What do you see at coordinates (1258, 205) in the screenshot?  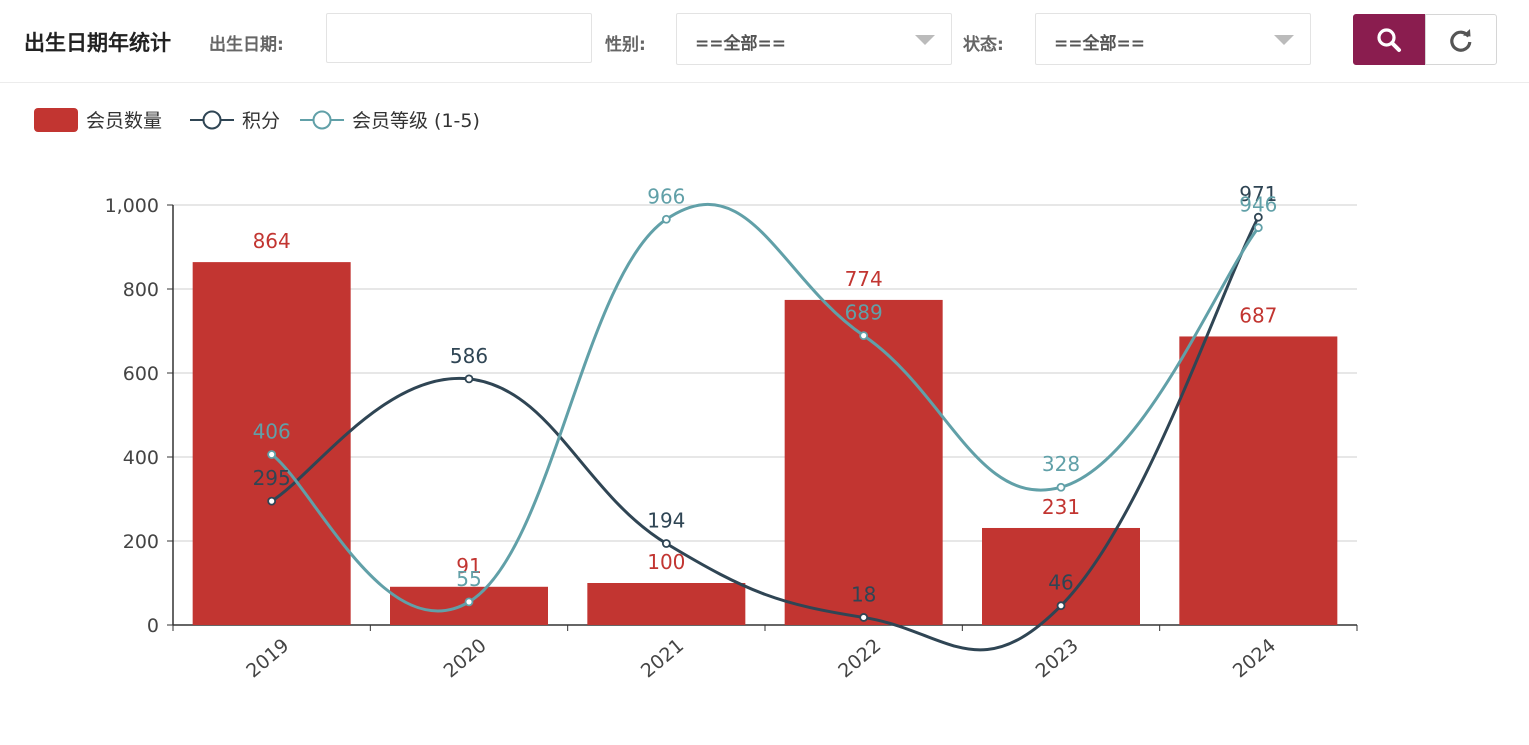 I see `level-data-label: 946` at bounding box center [1258, 205].